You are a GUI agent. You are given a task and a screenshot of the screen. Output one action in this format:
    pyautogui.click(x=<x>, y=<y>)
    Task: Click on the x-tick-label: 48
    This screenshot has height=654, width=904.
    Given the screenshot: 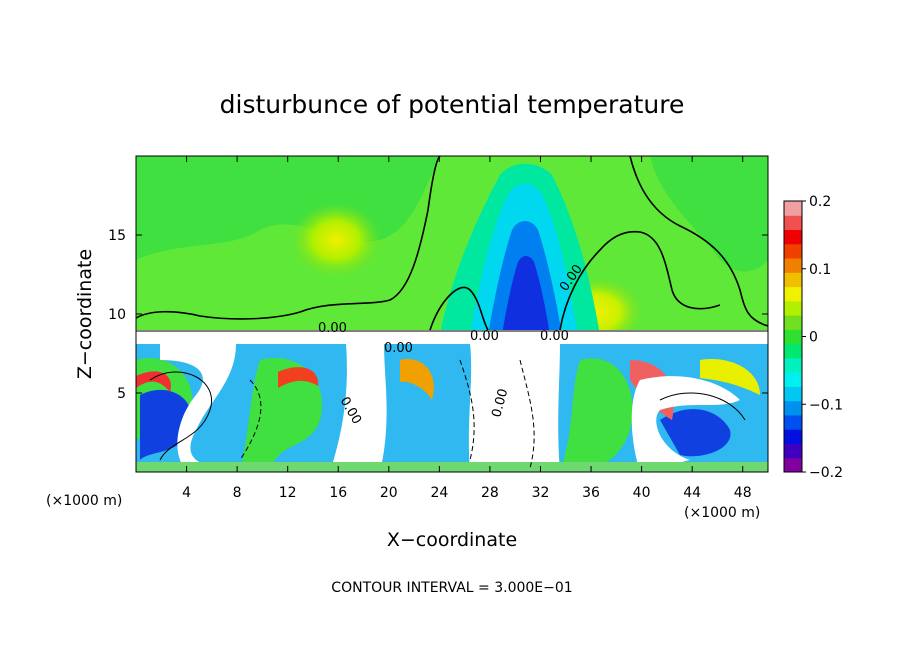 What is the action you would take?
    pyautogui.click(x=743, y=493)
    